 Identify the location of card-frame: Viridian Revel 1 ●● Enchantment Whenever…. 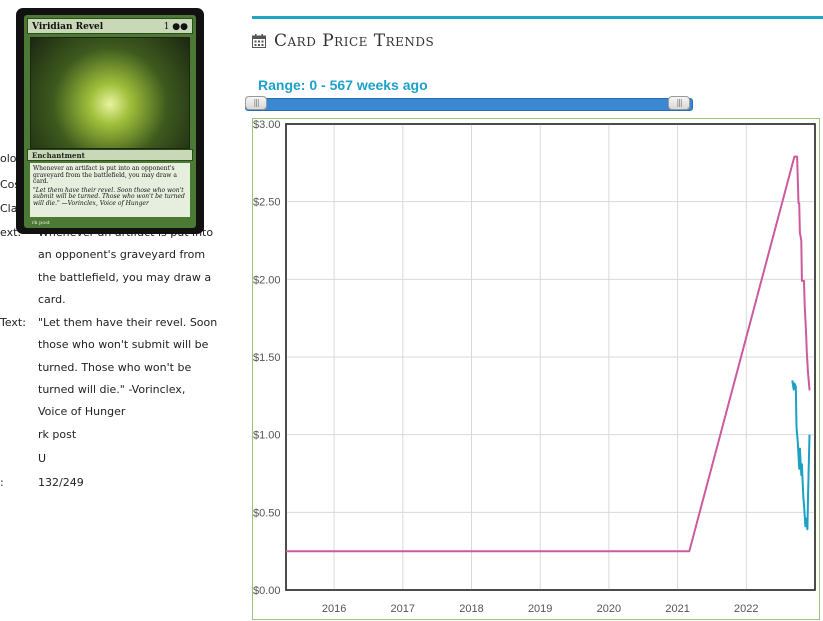
(110, 121).